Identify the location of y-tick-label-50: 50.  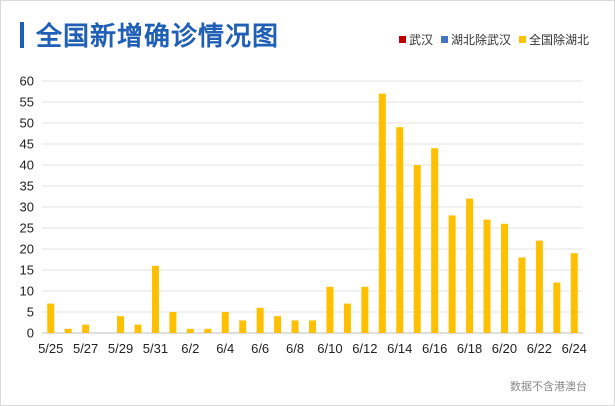
(27, 123).